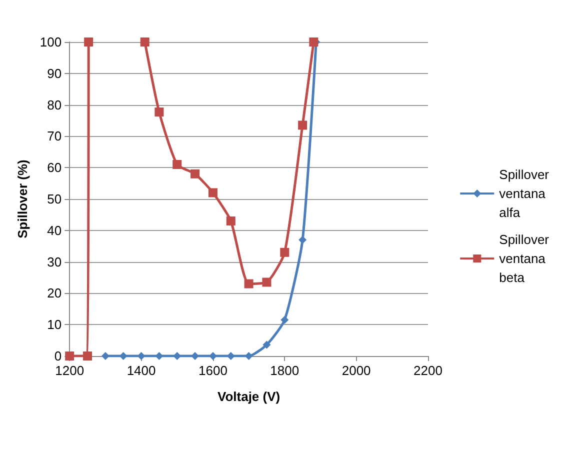  Describe the element at coordinates (248, 396) in the screenshot. I see `x-axis-title: Voltaje (V)` at that location.